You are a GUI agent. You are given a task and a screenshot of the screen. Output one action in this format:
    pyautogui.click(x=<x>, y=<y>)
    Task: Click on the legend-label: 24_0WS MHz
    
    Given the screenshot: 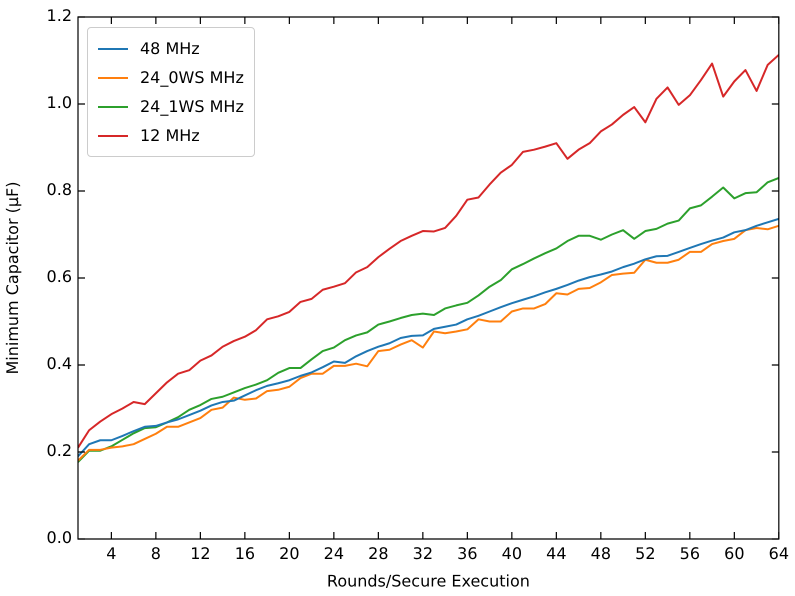 What is the action you would take?
    pyautogui.click(x=192, y=78)
    